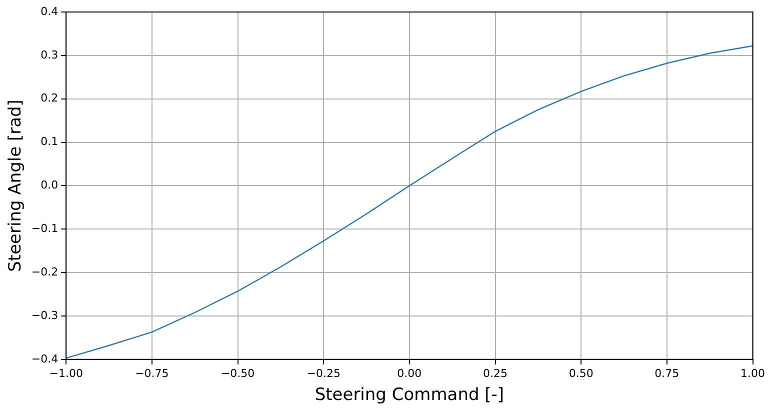  What do you see at coordinates (49, 11) in the screenshot?
I see `y-tick-label: 0.4` at bounding box center [49, 11].